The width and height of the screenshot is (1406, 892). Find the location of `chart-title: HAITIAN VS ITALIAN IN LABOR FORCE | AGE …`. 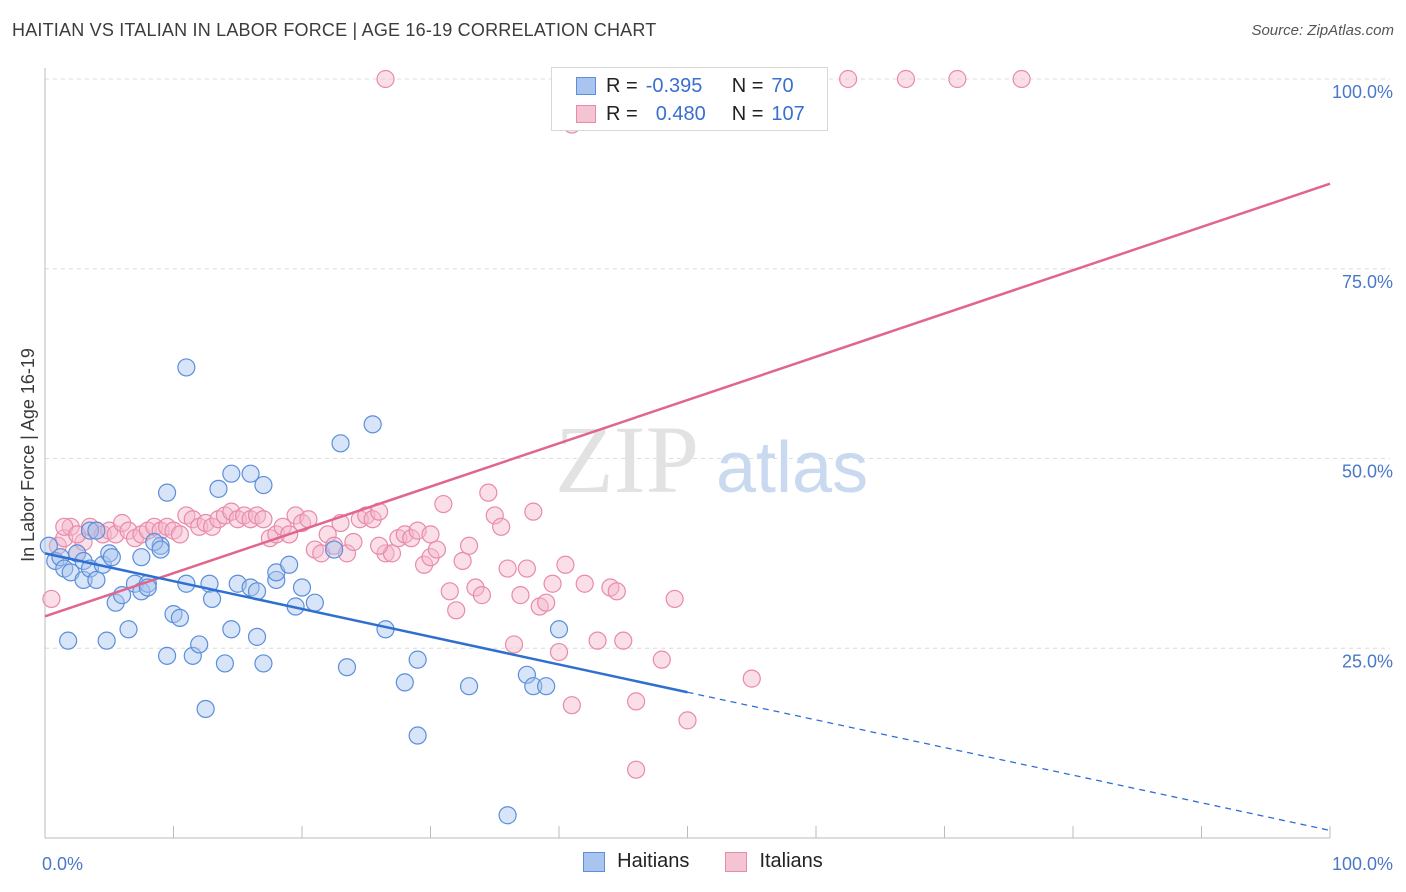

chart-title: HAITIAN VS ITALIAN IN LABOR FORCE | AGE … is located at coordinates (334, 30).